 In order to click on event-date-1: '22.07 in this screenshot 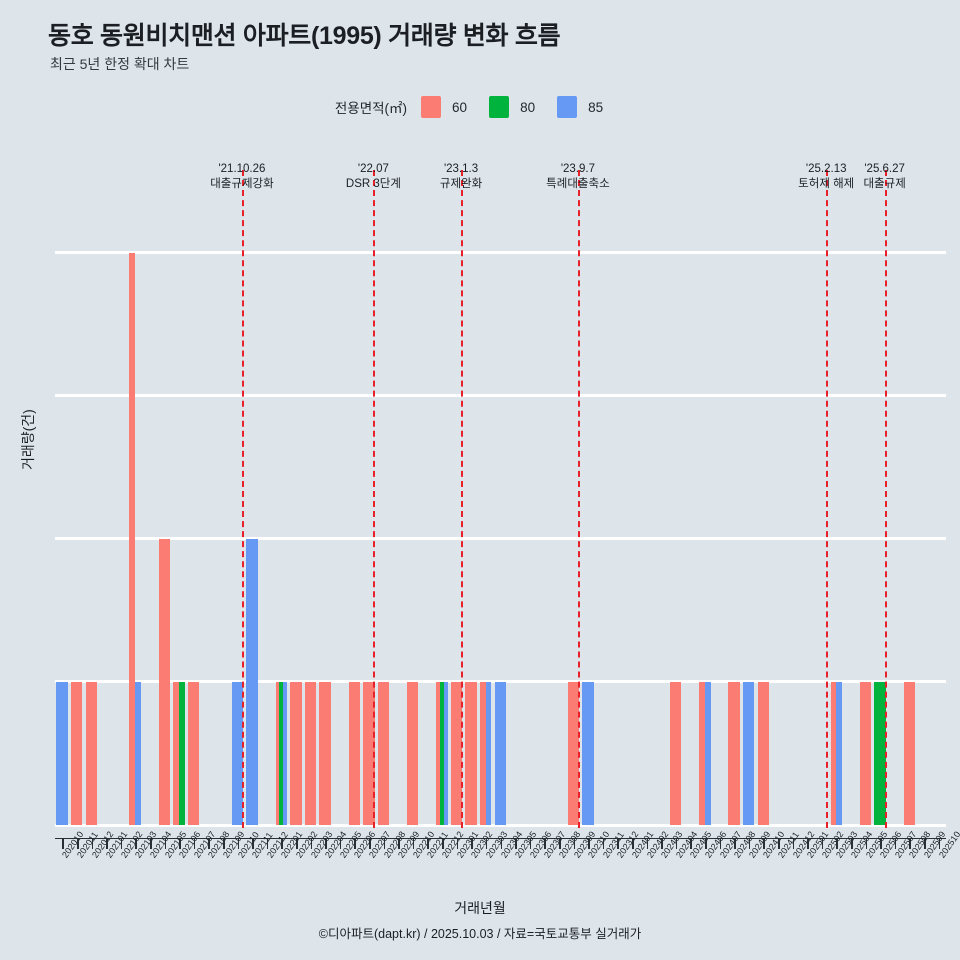, I will do `click(373, 169)`.